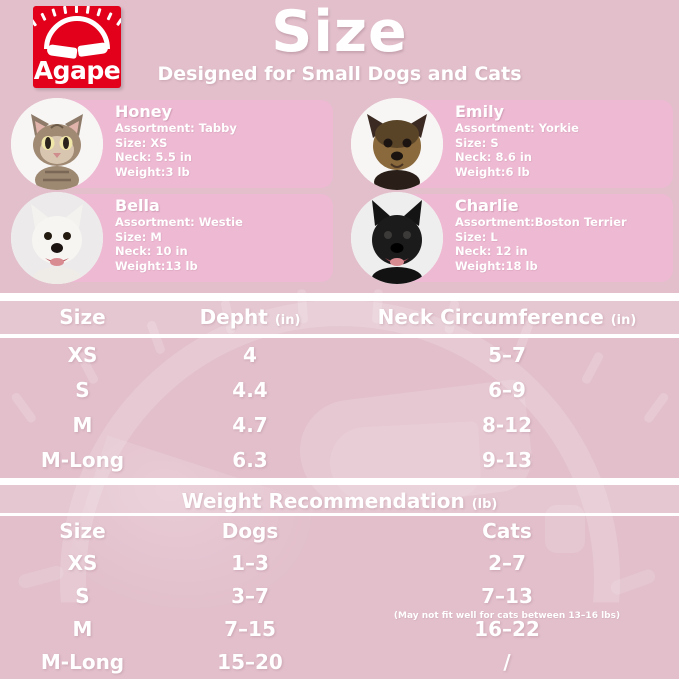 The height and width of the screenshot is (679, 679). What do you see at coordinates (339, 355) in the screenshot?
I see `table-row: XS 4 5–7` at bounding box center [339, 355].